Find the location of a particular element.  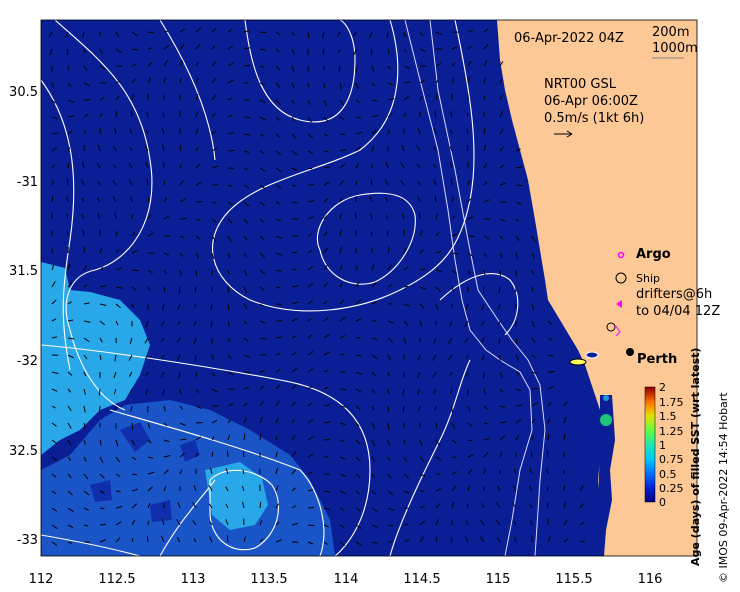

sst-age-dot is located at coordinates (606, 398).